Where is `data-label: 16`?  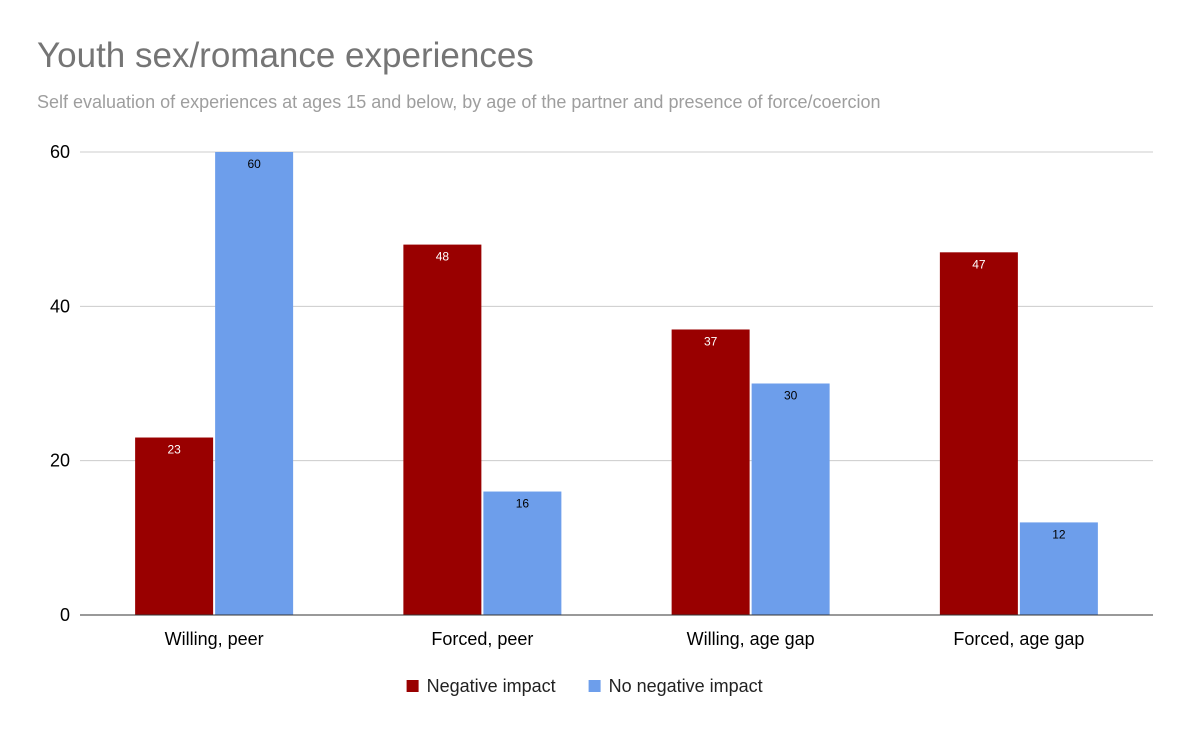 data-label: 16 is located at coordinates (523, 504).